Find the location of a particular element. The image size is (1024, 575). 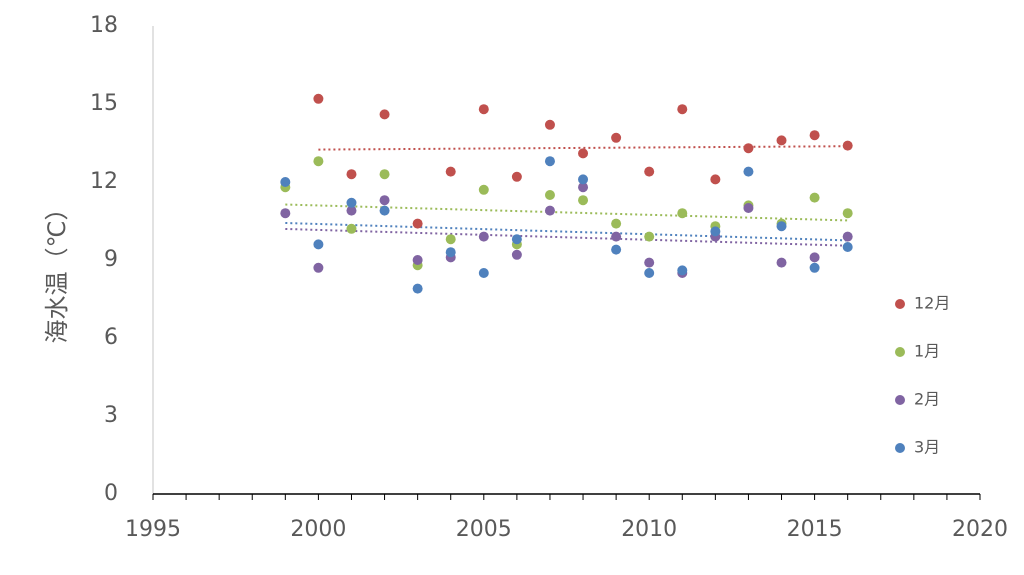

x-tick-label: 2020 is located at coordinates (980, 529).